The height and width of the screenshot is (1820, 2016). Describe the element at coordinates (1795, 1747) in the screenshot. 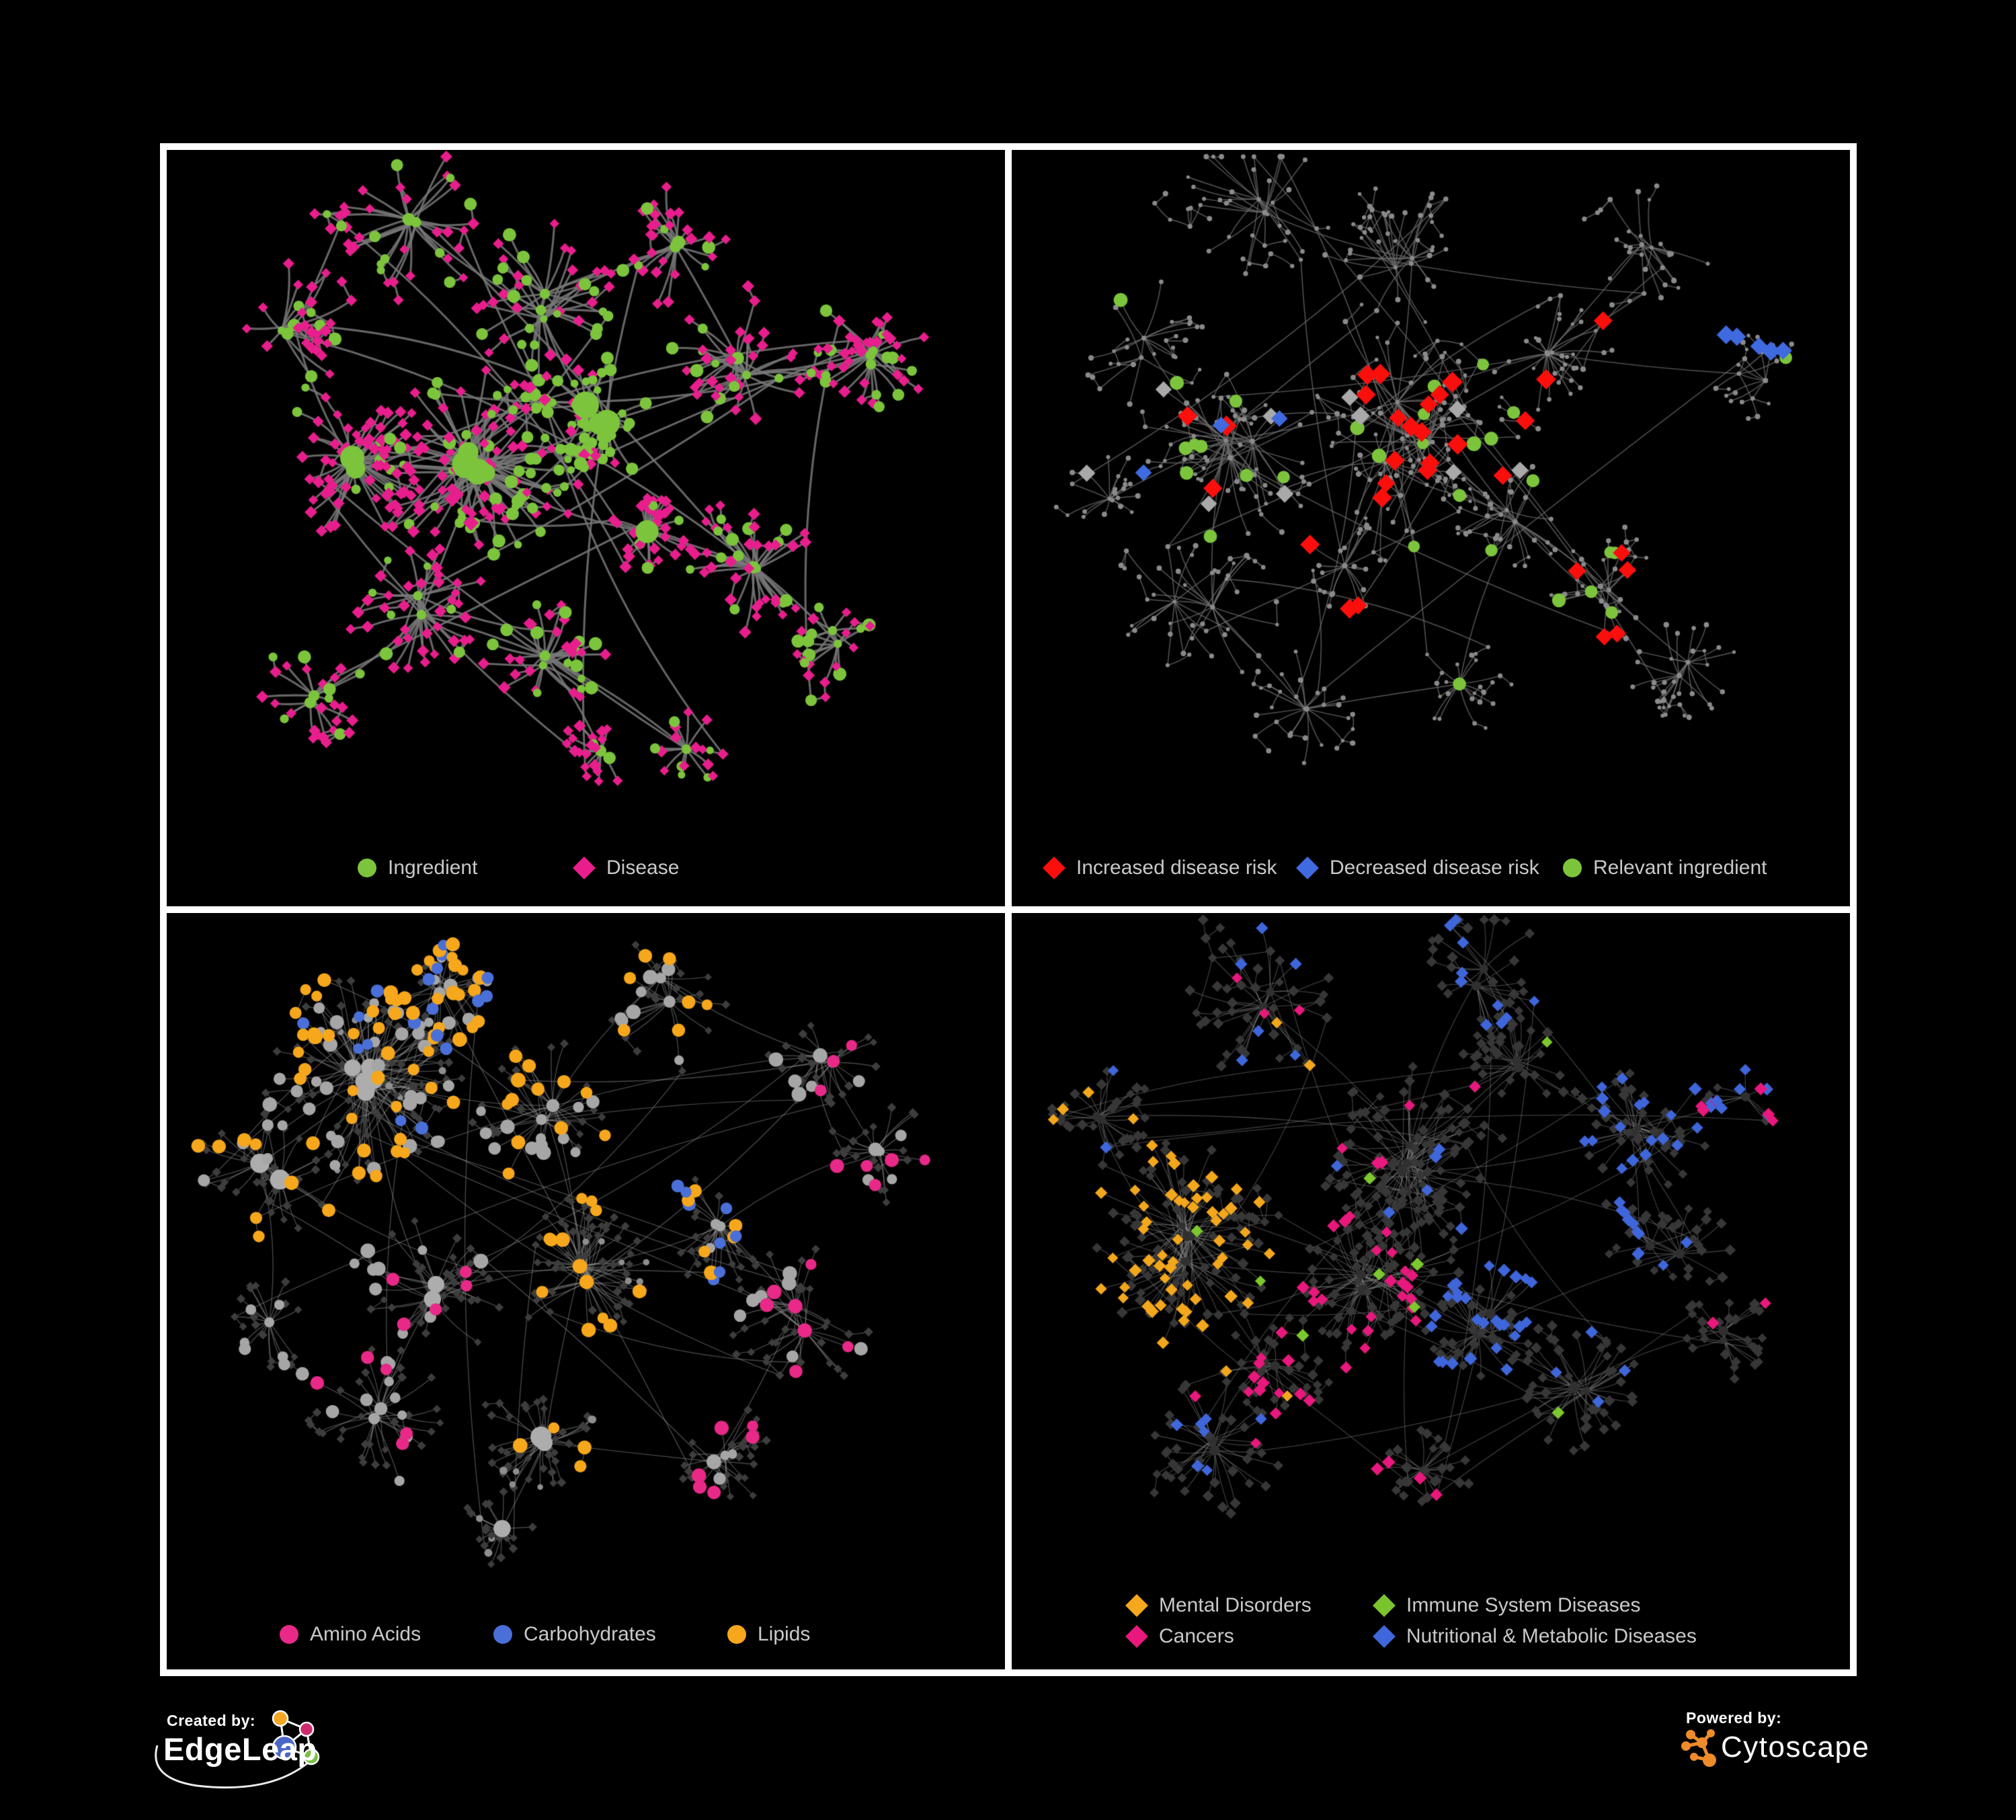

I see `cytoscape-brand: Cytoscape` at that location.